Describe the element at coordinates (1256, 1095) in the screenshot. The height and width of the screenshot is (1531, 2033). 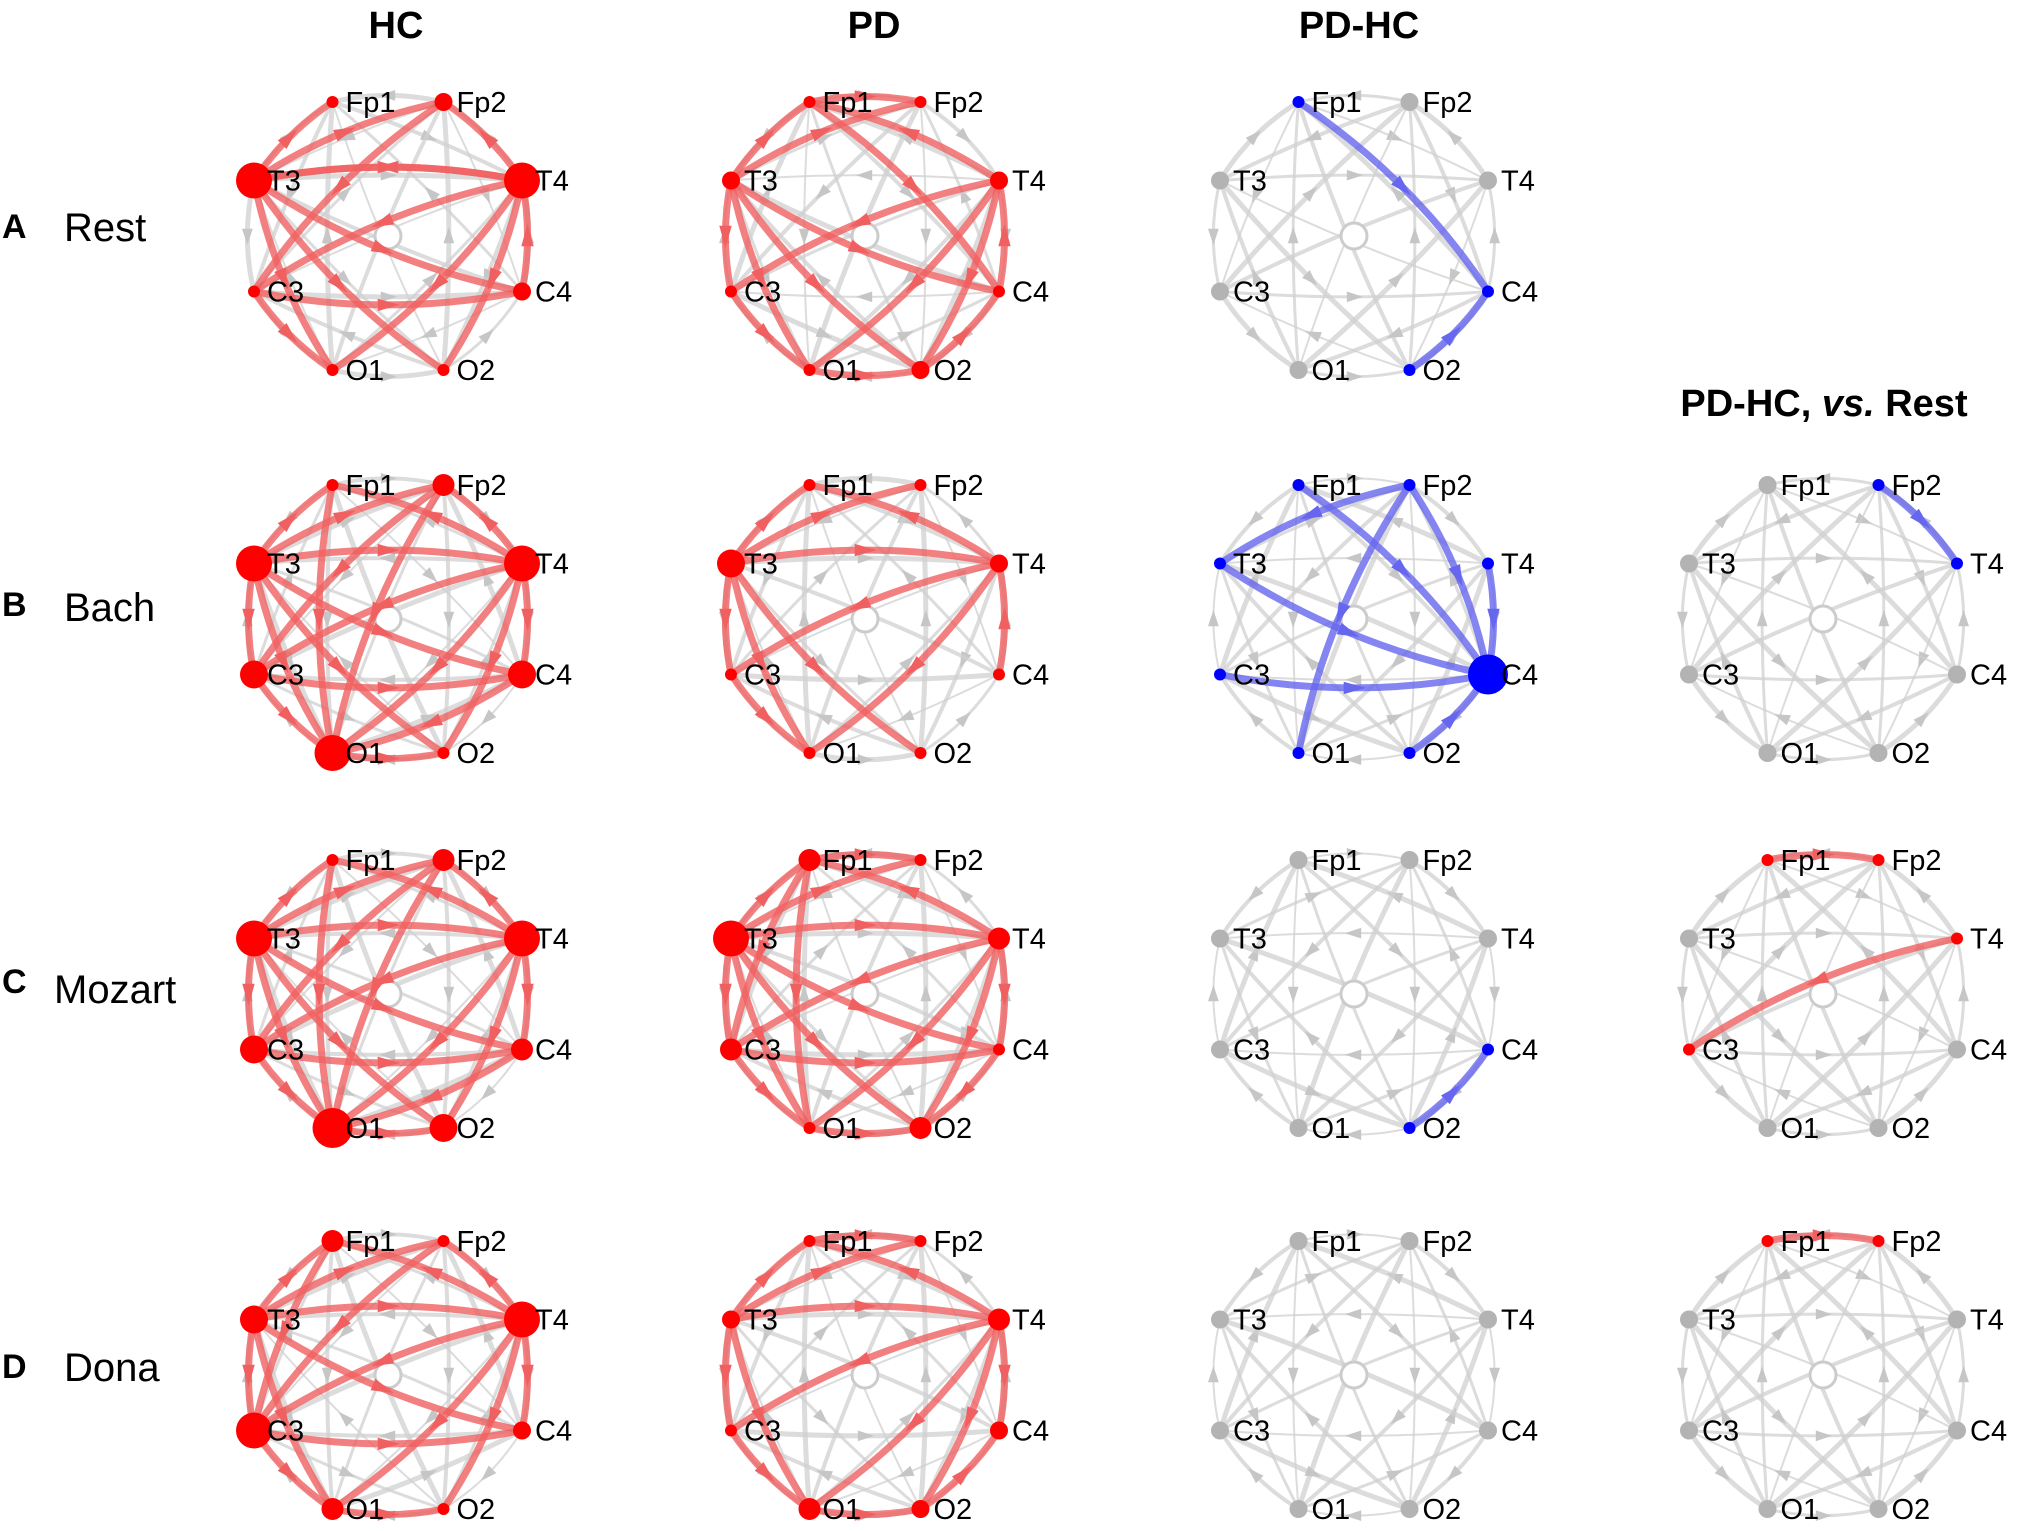
I see `bg-arrow-O1-C3` at that location.